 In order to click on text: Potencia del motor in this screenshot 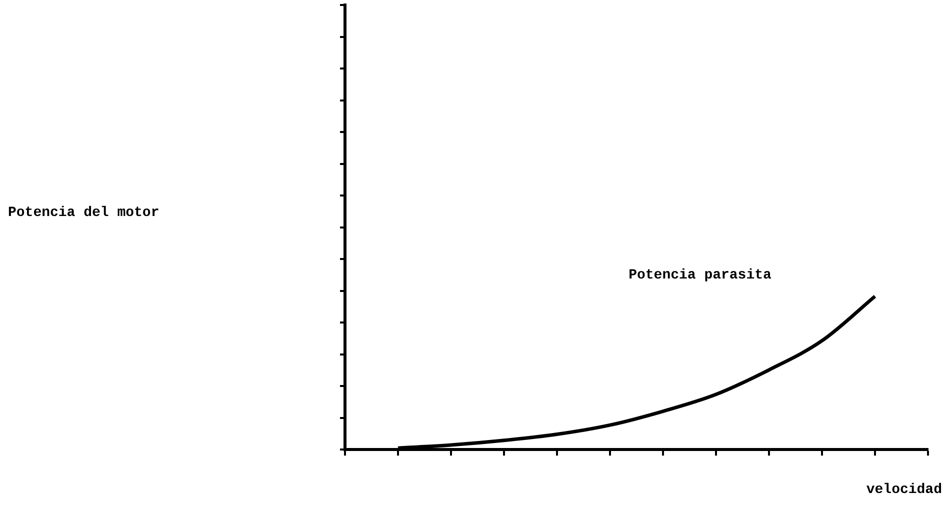, I will do `click(84, 213)`.